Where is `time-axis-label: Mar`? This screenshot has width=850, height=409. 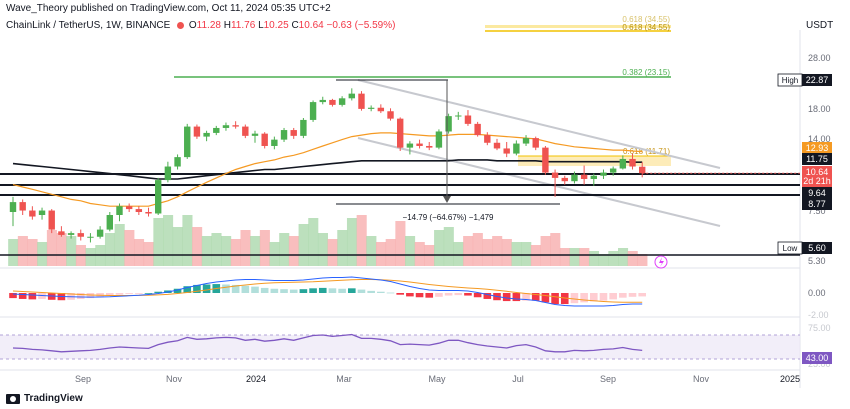 time-axis-label: Mar is located at coordinates (344, 379).